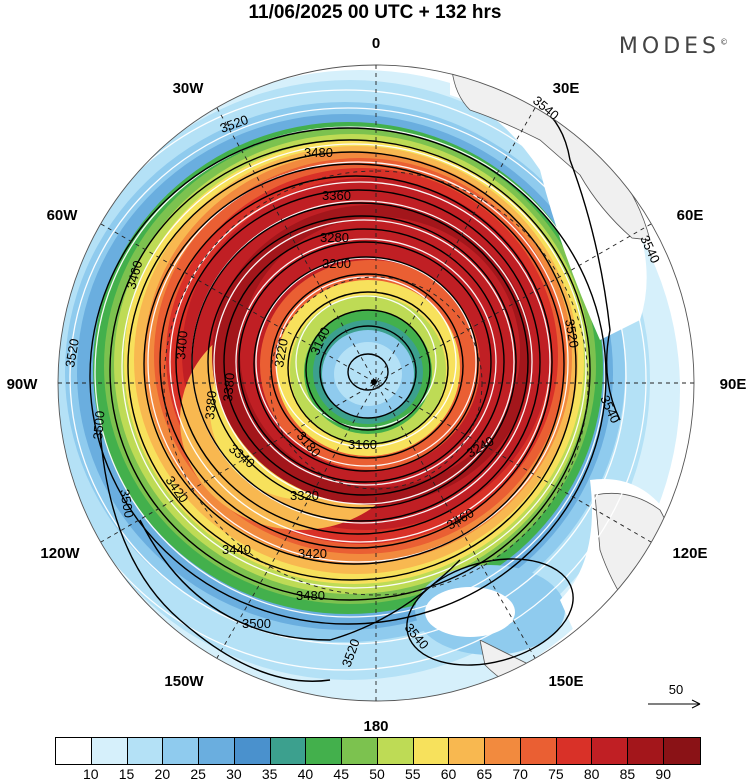  I want to click on contour-label: 3360, so click(336, 195).